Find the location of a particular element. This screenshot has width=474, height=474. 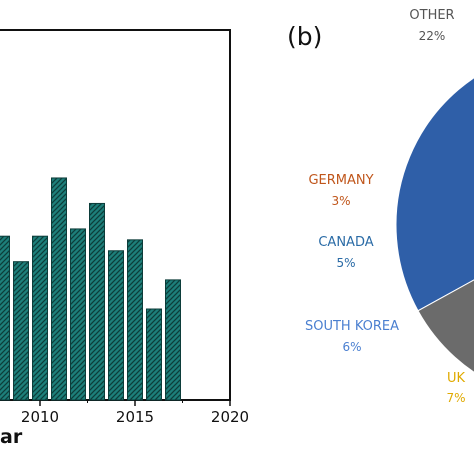

x-tick-label: 2015 is located at coordinates (135, 417).